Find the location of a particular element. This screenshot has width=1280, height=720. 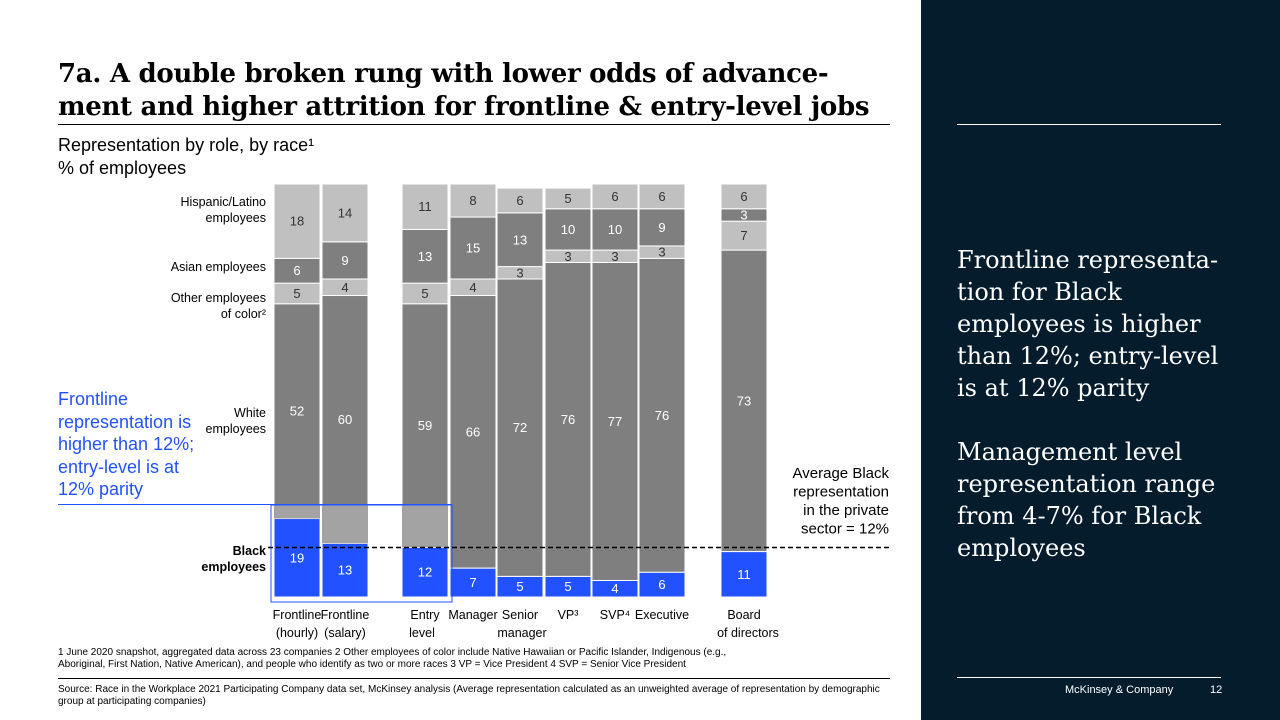

category-label: Executive is located at coordinates (662, 615).